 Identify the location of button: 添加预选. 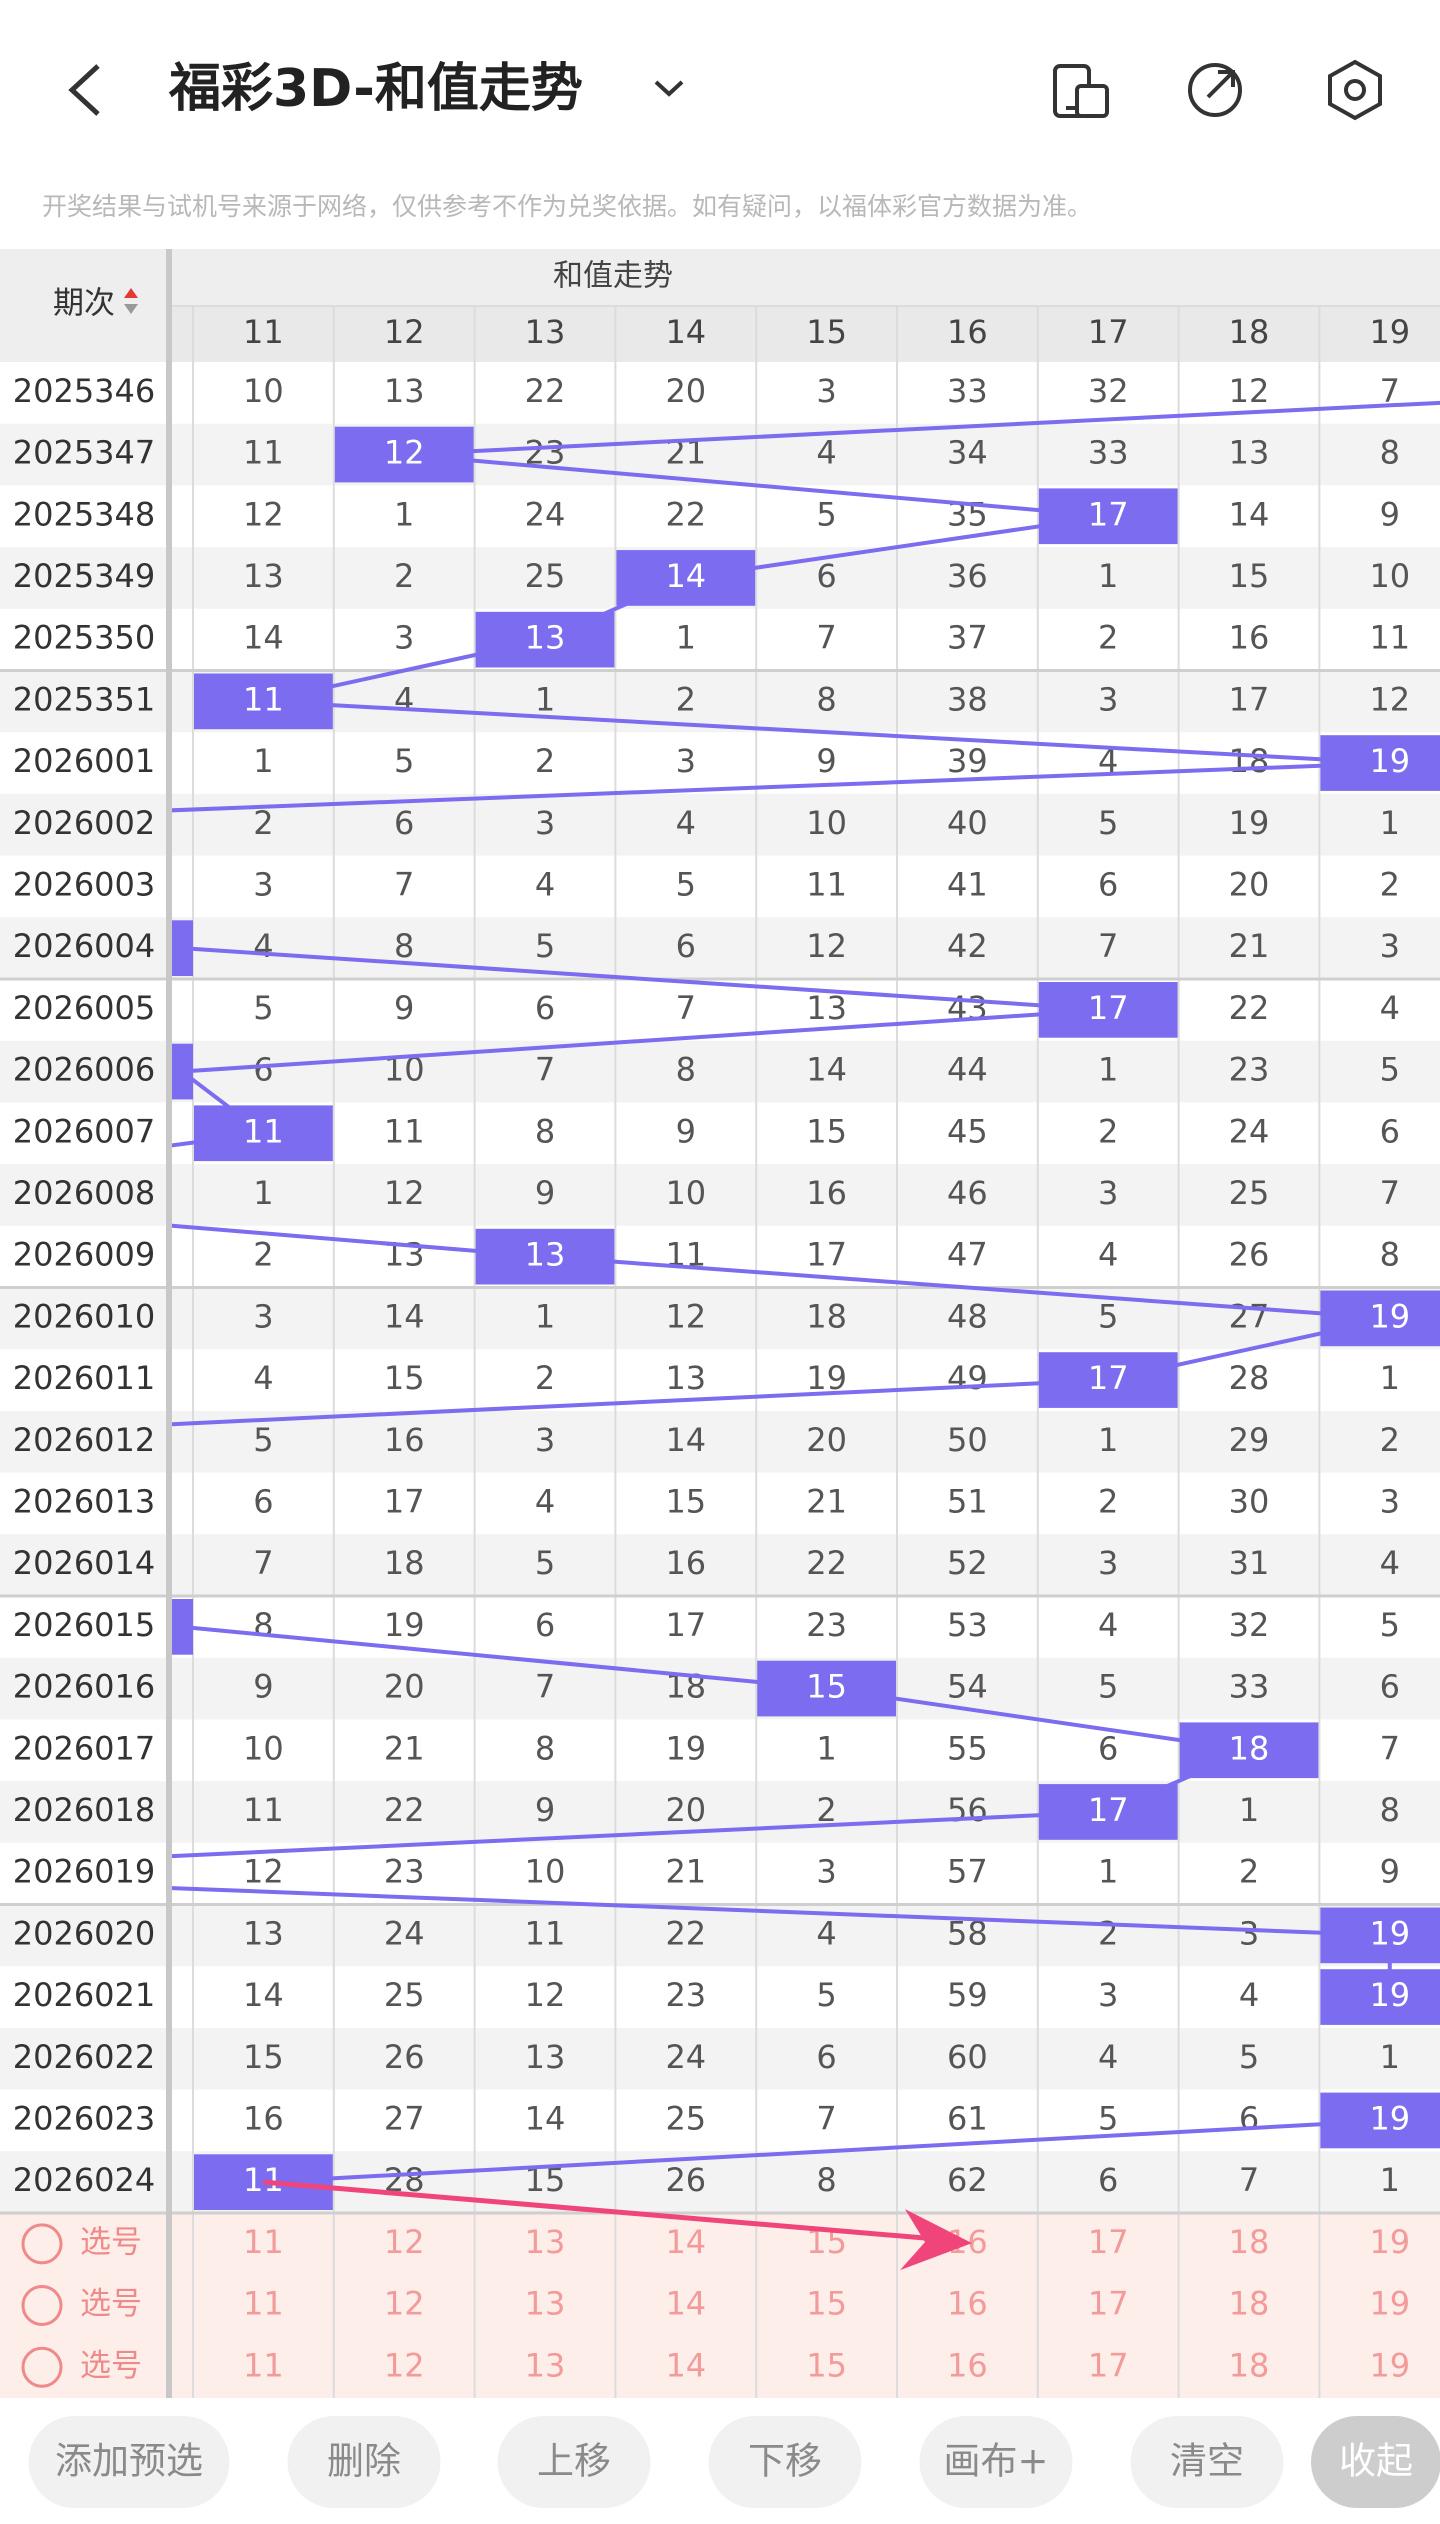
(129, 2461).